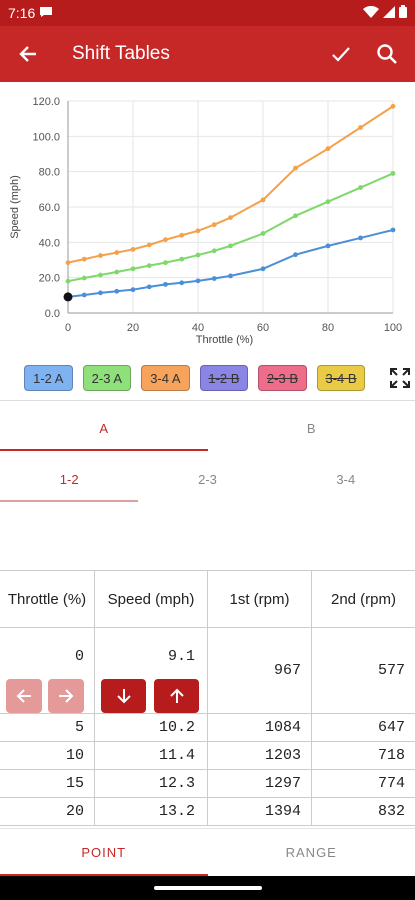  What do you see at coordinates (207, 13) in the screenshot?
I see `status-bar: 7:16` at bounding box center [207, 13].